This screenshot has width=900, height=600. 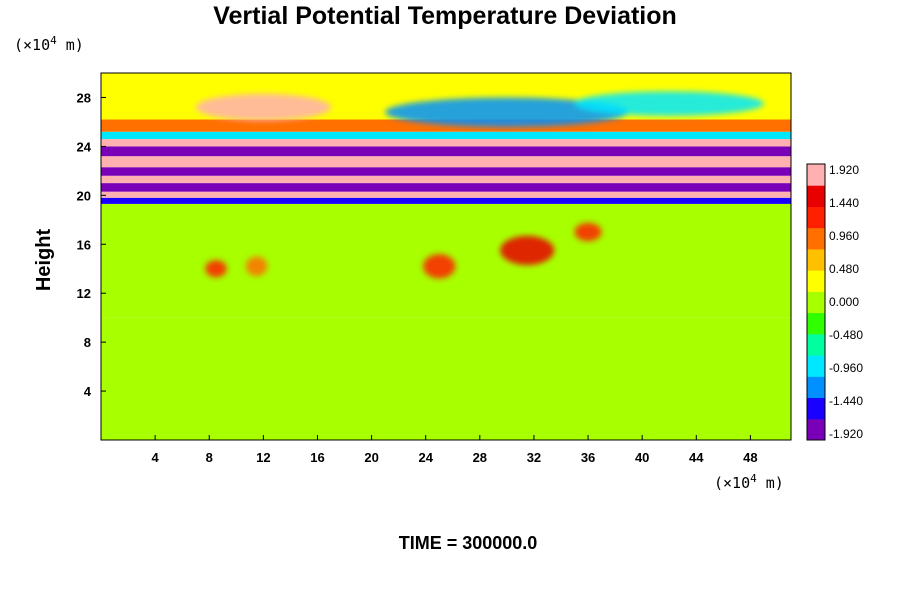 I want to click on time-prefix: TIME =, so click(x=431, y=543).